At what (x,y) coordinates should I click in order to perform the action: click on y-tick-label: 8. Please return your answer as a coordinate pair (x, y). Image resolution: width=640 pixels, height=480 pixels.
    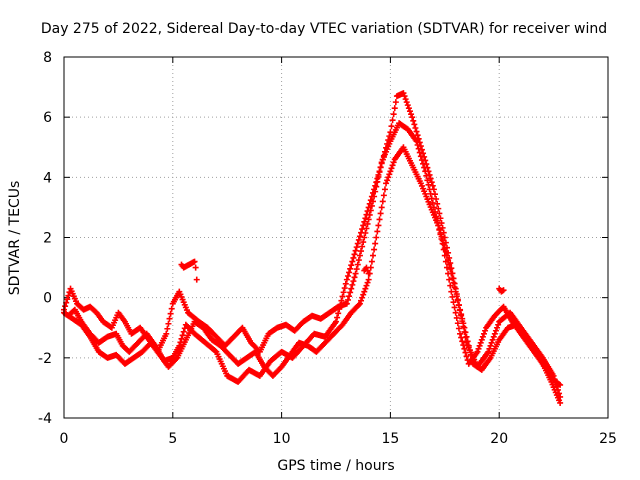
    Looking at the image, I should click on (47, 58).